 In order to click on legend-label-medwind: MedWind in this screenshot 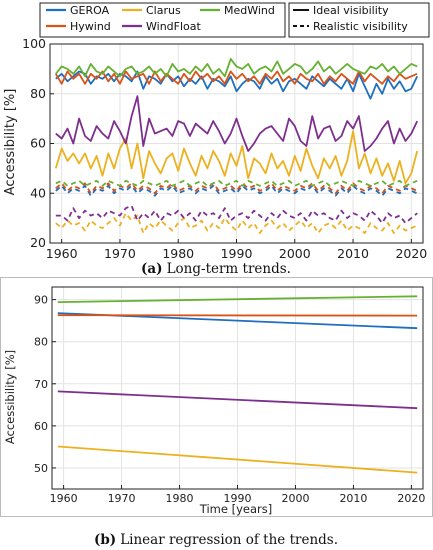, I will do `click(249, 10)`.